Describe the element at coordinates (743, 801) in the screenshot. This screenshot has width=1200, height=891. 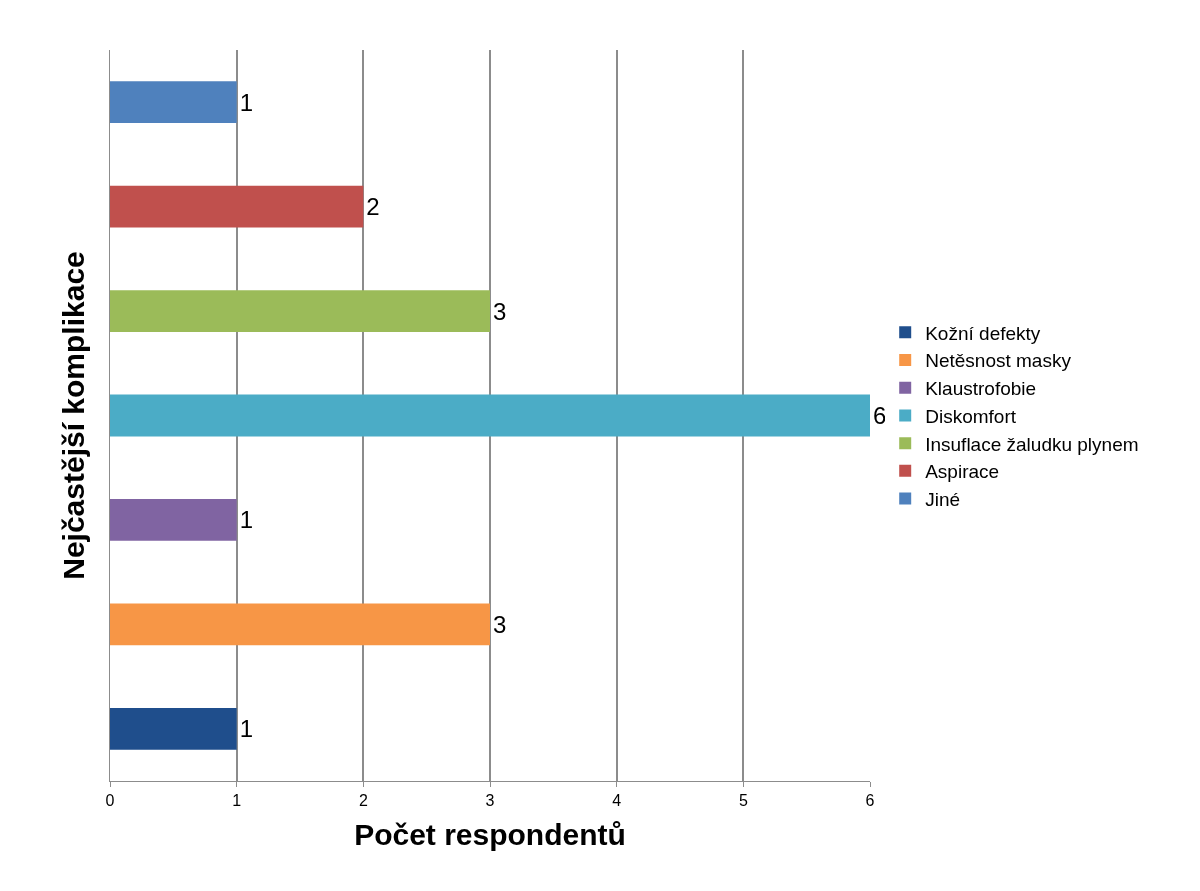
I see `x-tick-label: 5` at that location.